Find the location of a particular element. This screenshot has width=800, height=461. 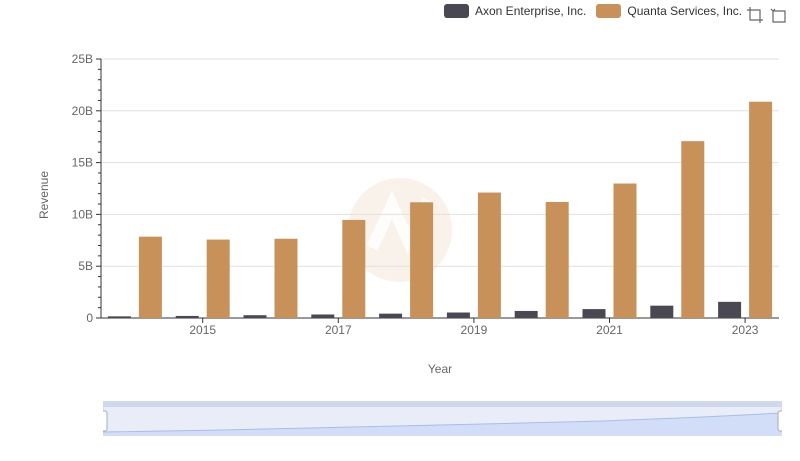

bar-axon-2016 is located at coordinates (255, 316).